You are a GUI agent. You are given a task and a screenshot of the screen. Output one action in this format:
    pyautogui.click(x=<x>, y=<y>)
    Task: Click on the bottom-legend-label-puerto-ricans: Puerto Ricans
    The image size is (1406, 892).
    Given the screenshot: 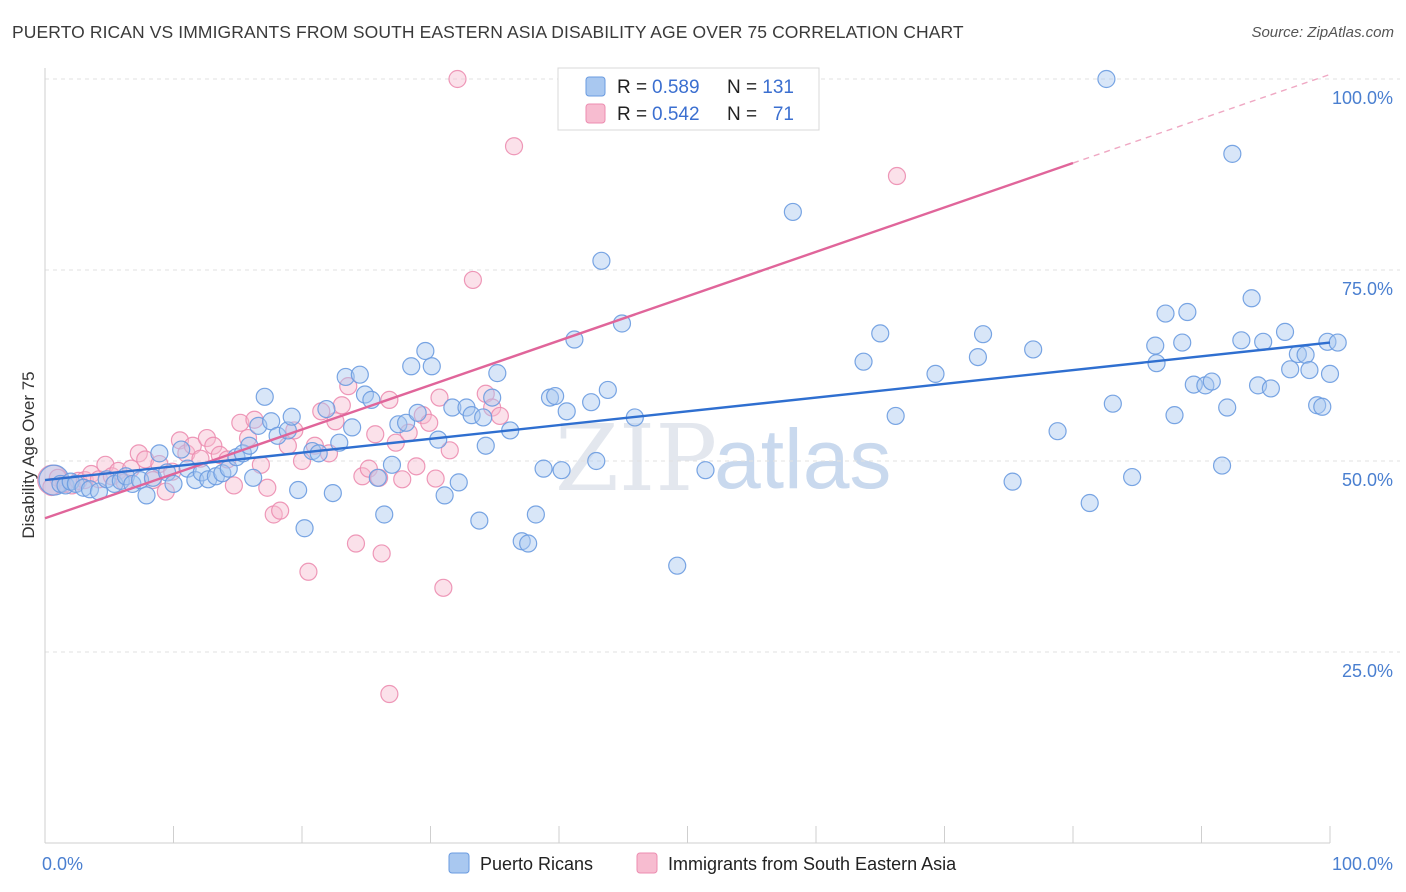 What is the action you would take?
    pyautogui.click(x=536, y=864)
    